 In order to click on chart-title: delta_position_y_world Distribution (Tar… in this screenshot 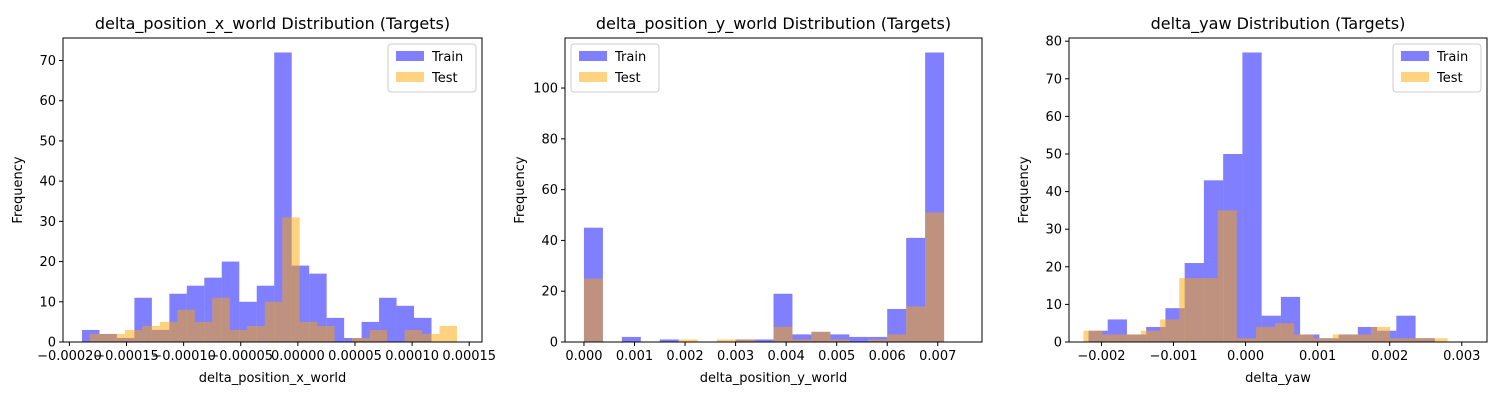, I will do `click(773, 24)`.